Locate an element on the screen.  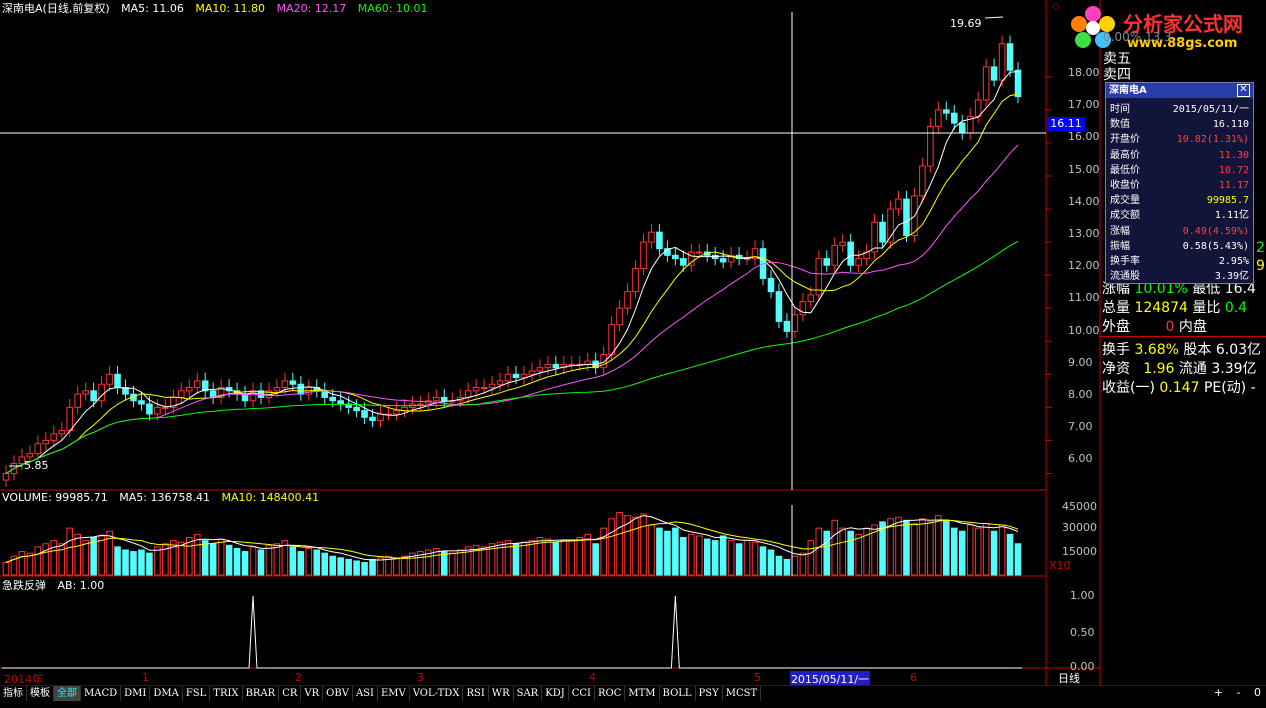
nav-buttons: + - 0 is located at coordinates (1237, 692).